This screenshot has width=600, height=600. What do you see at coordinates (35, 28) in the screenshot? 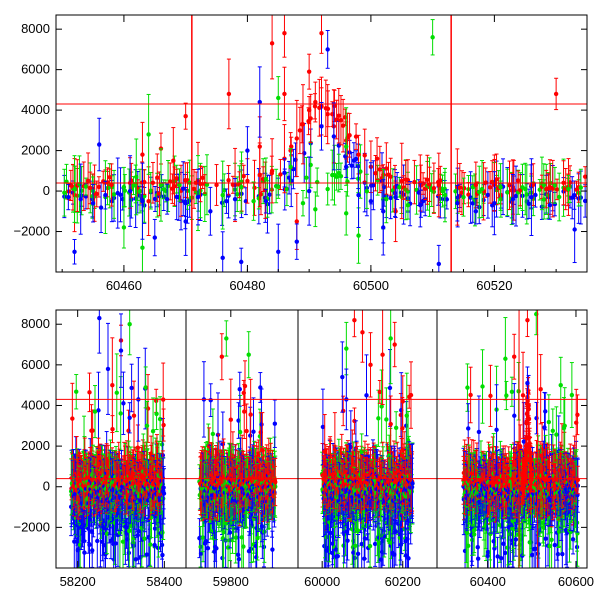
I see `y-tick-label: 8000` at bounding box center [35, 28].